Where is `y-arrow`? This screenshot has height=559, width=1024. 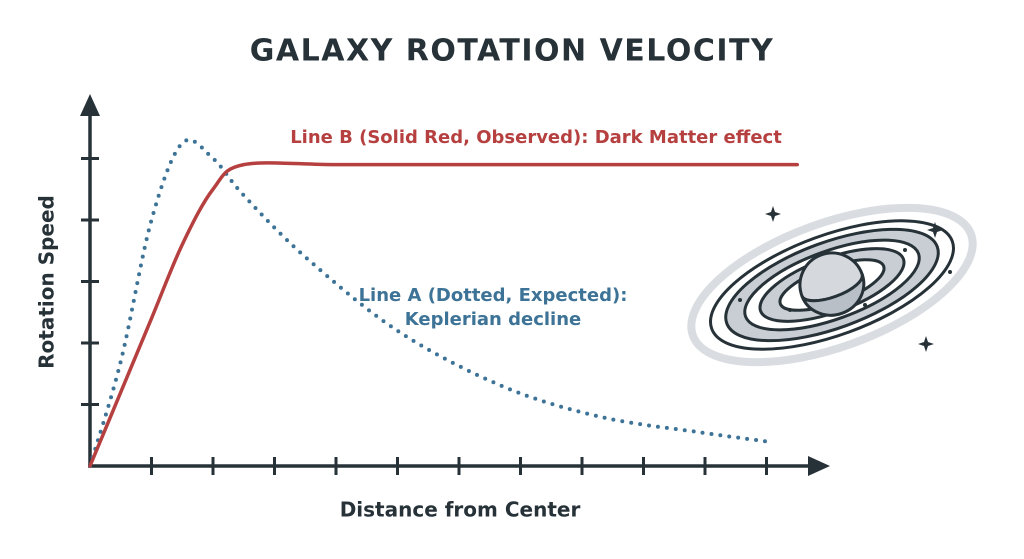
y-arrow is located at coordinates (90, 105).